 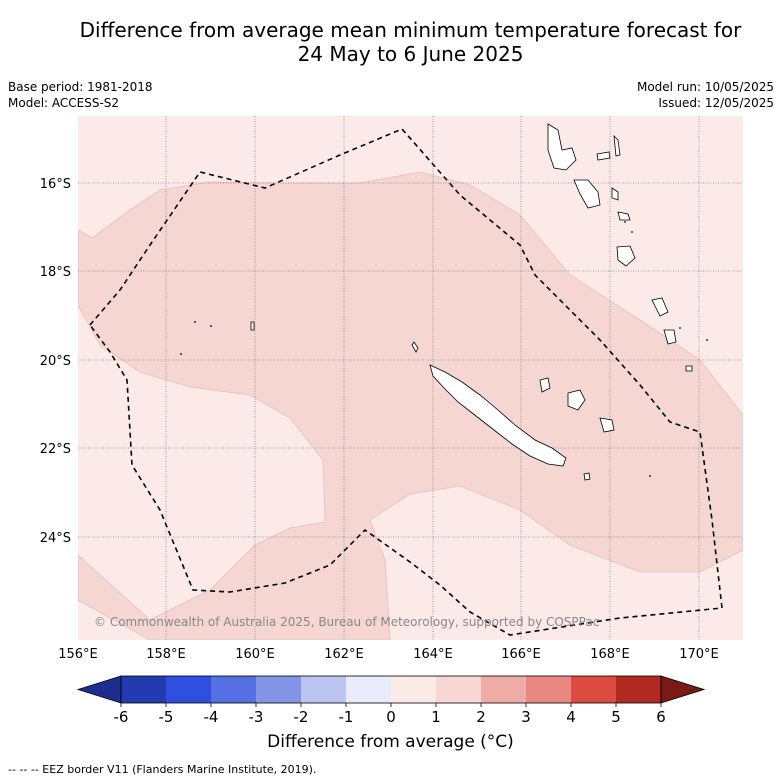 What do you see at coordinates (121, 717) in the screenshot?
I see `colorbar-tick-label: -6` at bounding box center [121, 717].